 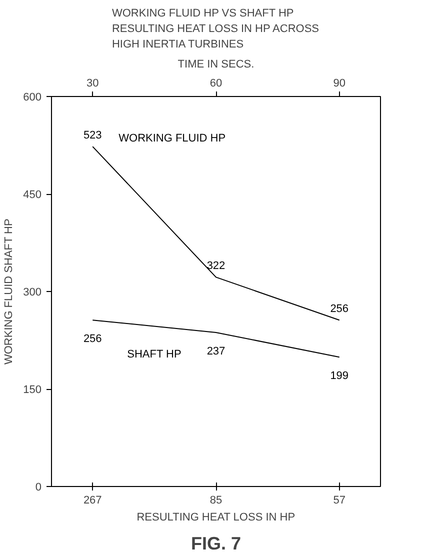 What do you see at coordinates (92, 500) in the screenshot?
I see `x-tick-label: 267` at bounding box center [92, 500].